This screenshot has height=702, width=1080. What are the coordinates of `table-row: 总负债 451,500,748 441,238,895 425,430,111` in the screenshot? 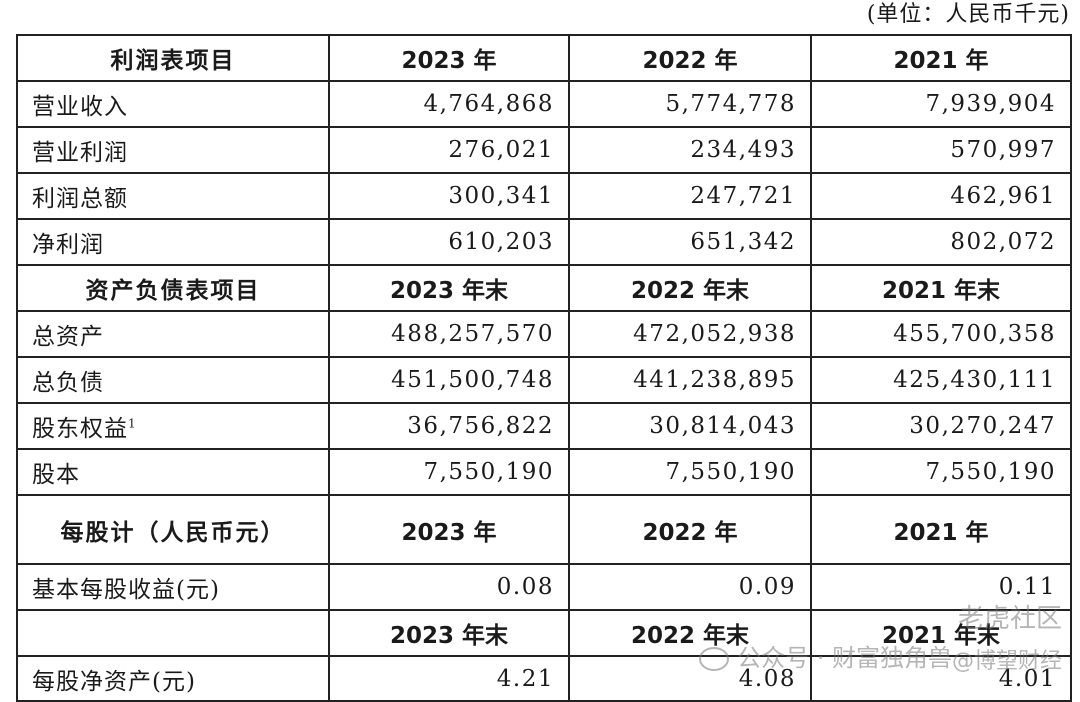 It's located at (544, 380).